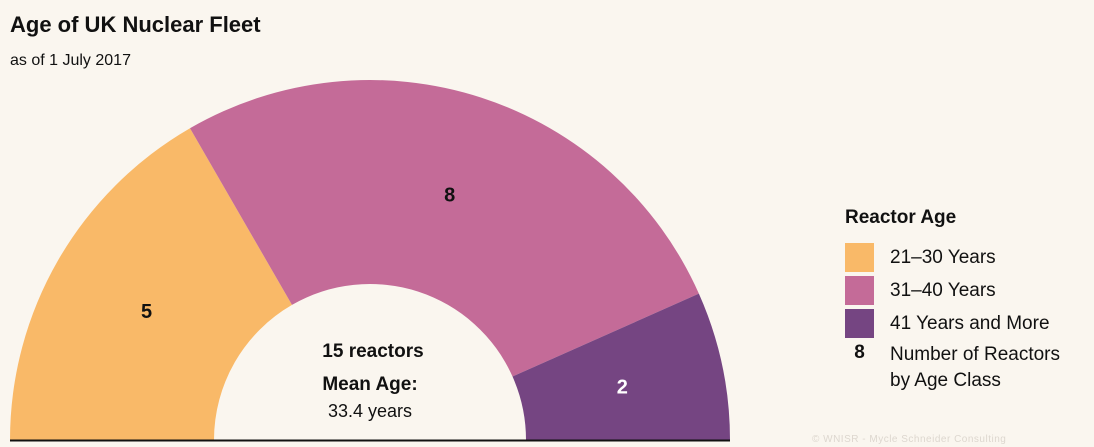  I want to click on center-total: 15 reactors, so click(372, 351).